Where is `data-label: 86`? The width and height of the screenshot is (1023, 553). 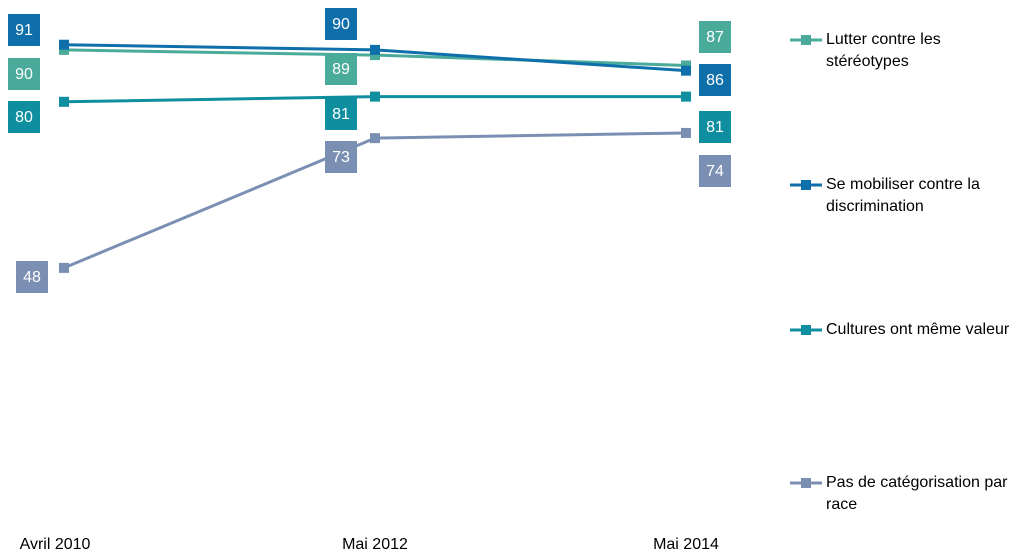 data-label: 86 is located at coordinates (715, 80).